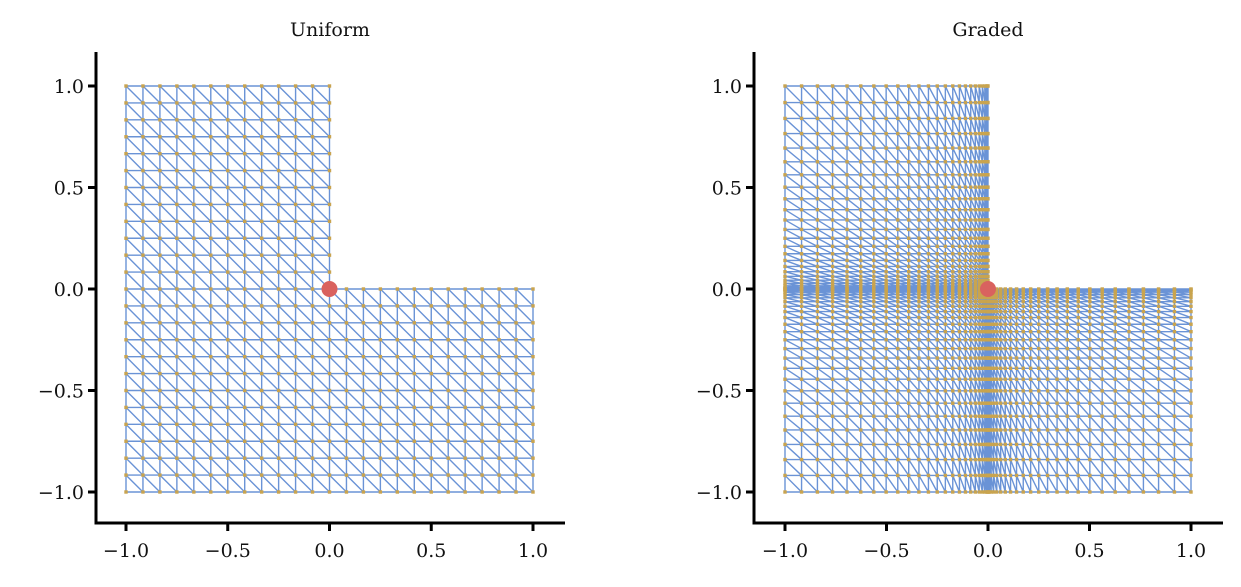 The width and height of the screenshot is (1241, 587). What do you see at coordinates (61, 392) in the screenshot?
I see `y-tick-label: −0.5` at bounding box center [61, 392].